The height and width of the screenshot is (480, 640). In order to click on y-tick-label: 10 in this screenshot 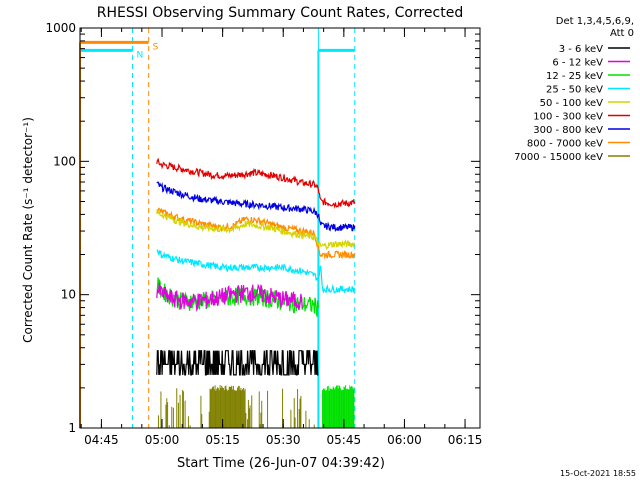, I will do `click(68, 295)`.